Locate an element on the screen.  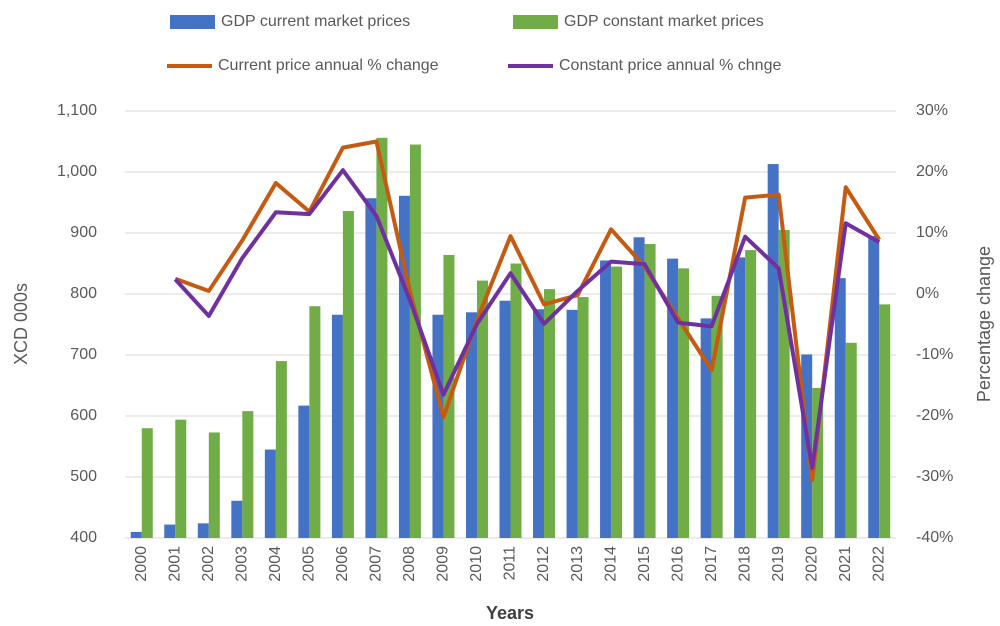
x-axis-title: Years is located at coordinates (510, 613).